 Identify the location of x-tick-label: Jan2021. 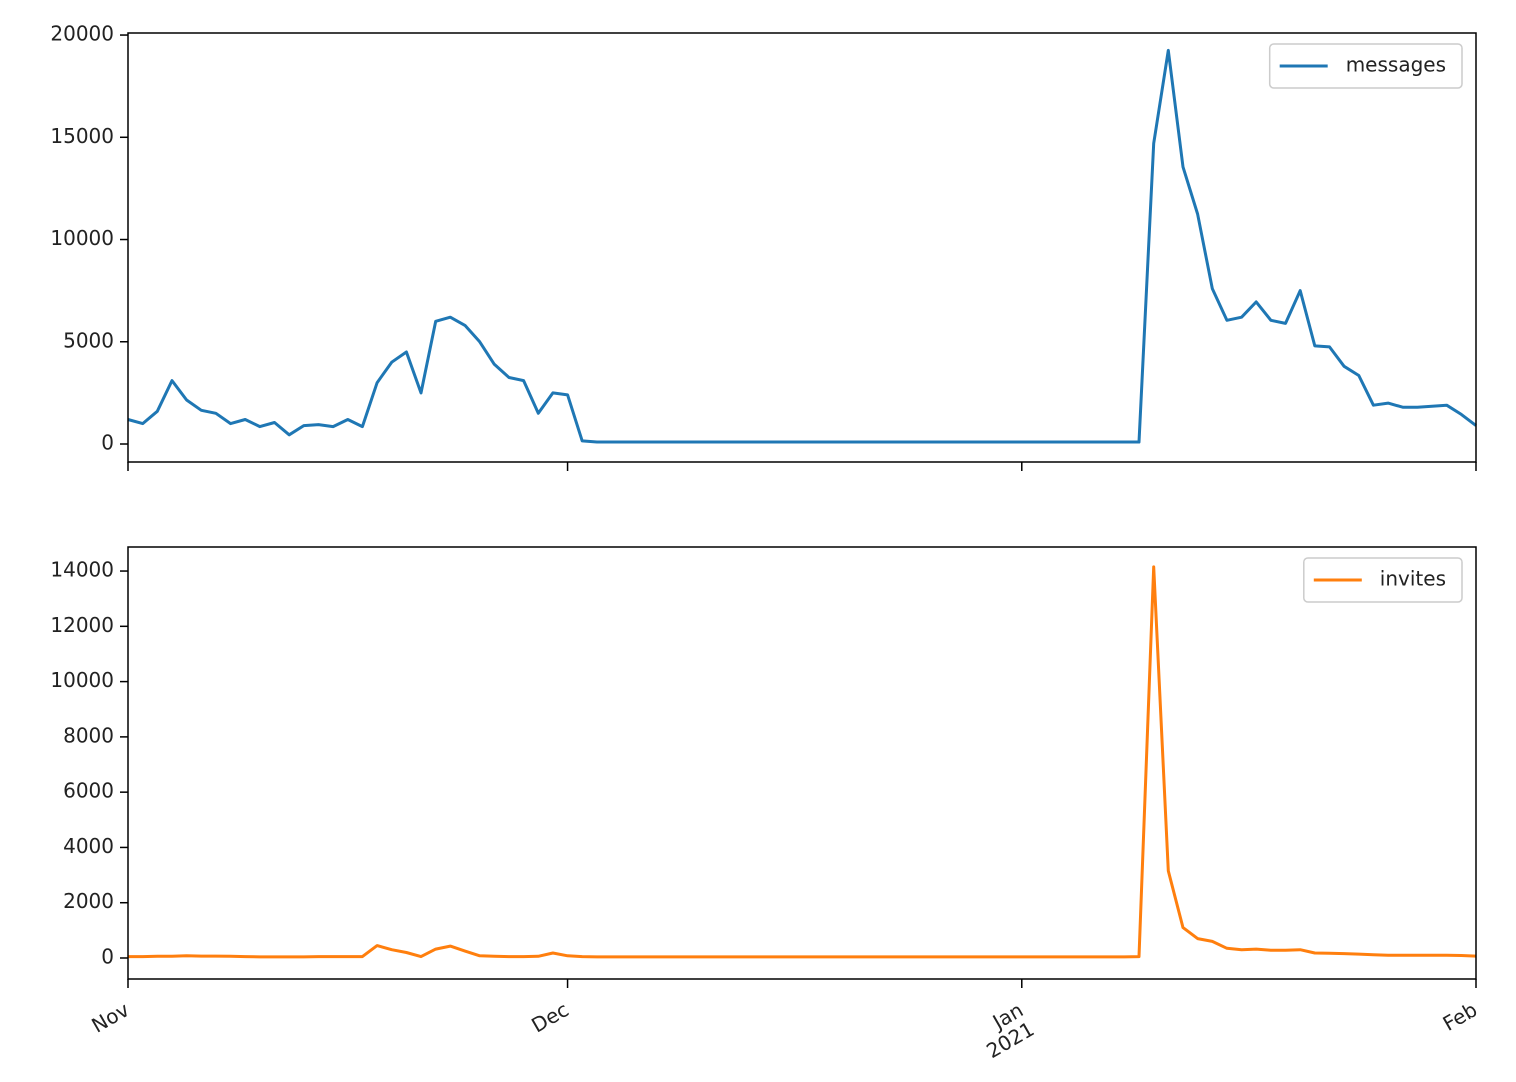
(1004, 1029).